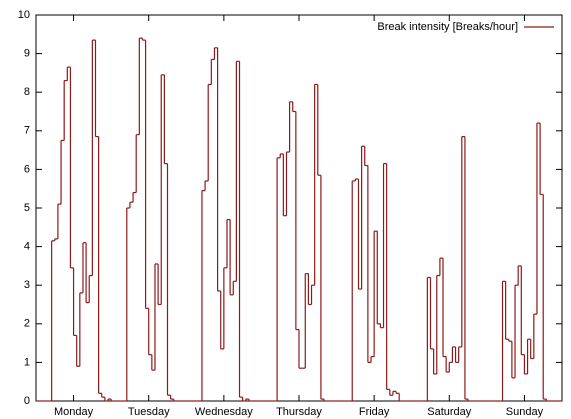 This screenshot has height=419, width=571. I want to click on x-tick-label: Tuesday, so click(149, 412).